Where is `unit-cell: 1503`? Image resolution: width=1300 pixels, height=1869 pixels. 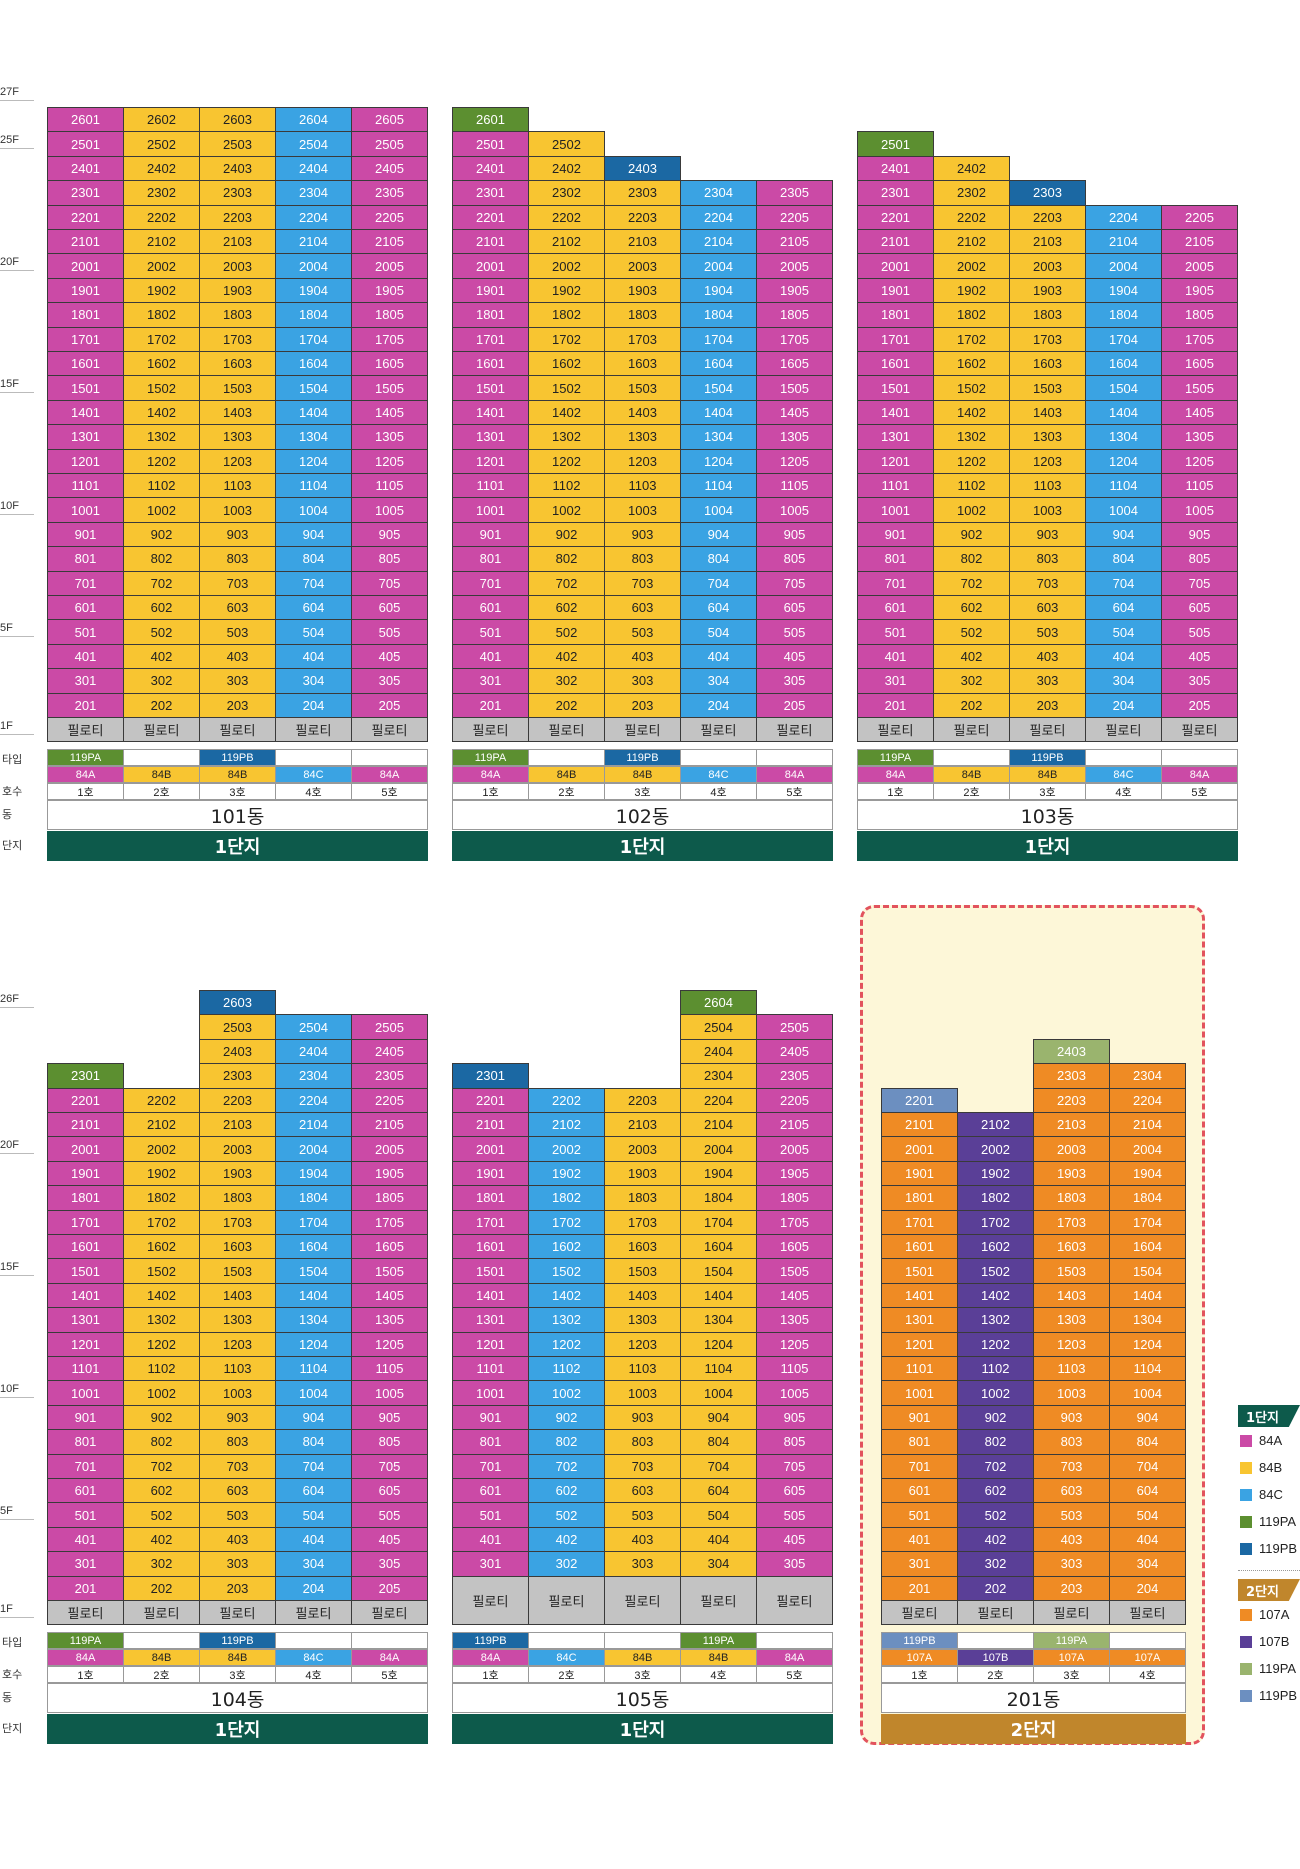 unit-cell: 1503 is located at coordinates (1071, 1271).